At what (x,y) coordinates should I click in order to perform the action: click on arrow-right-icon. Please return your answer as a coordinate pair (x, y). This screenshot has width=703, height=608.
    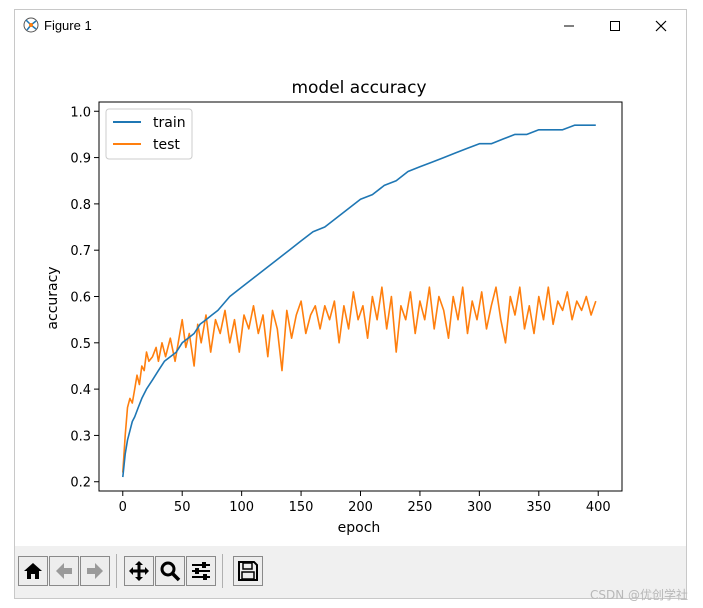
    Looking at the image, I should click on (95, 571).